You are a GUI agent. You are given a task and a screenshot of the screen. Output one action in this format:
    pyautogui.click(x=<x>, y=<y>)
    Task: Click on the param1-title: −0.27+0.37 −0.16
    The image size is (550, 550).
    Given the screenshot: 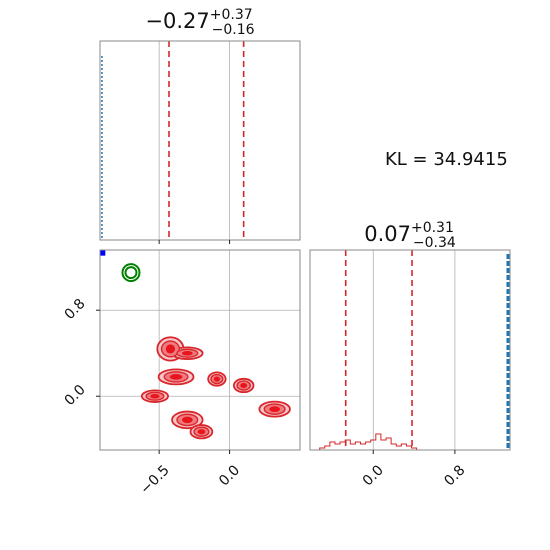 What is the action you would take?
    pyautogui.click(x=199, y=22)
    